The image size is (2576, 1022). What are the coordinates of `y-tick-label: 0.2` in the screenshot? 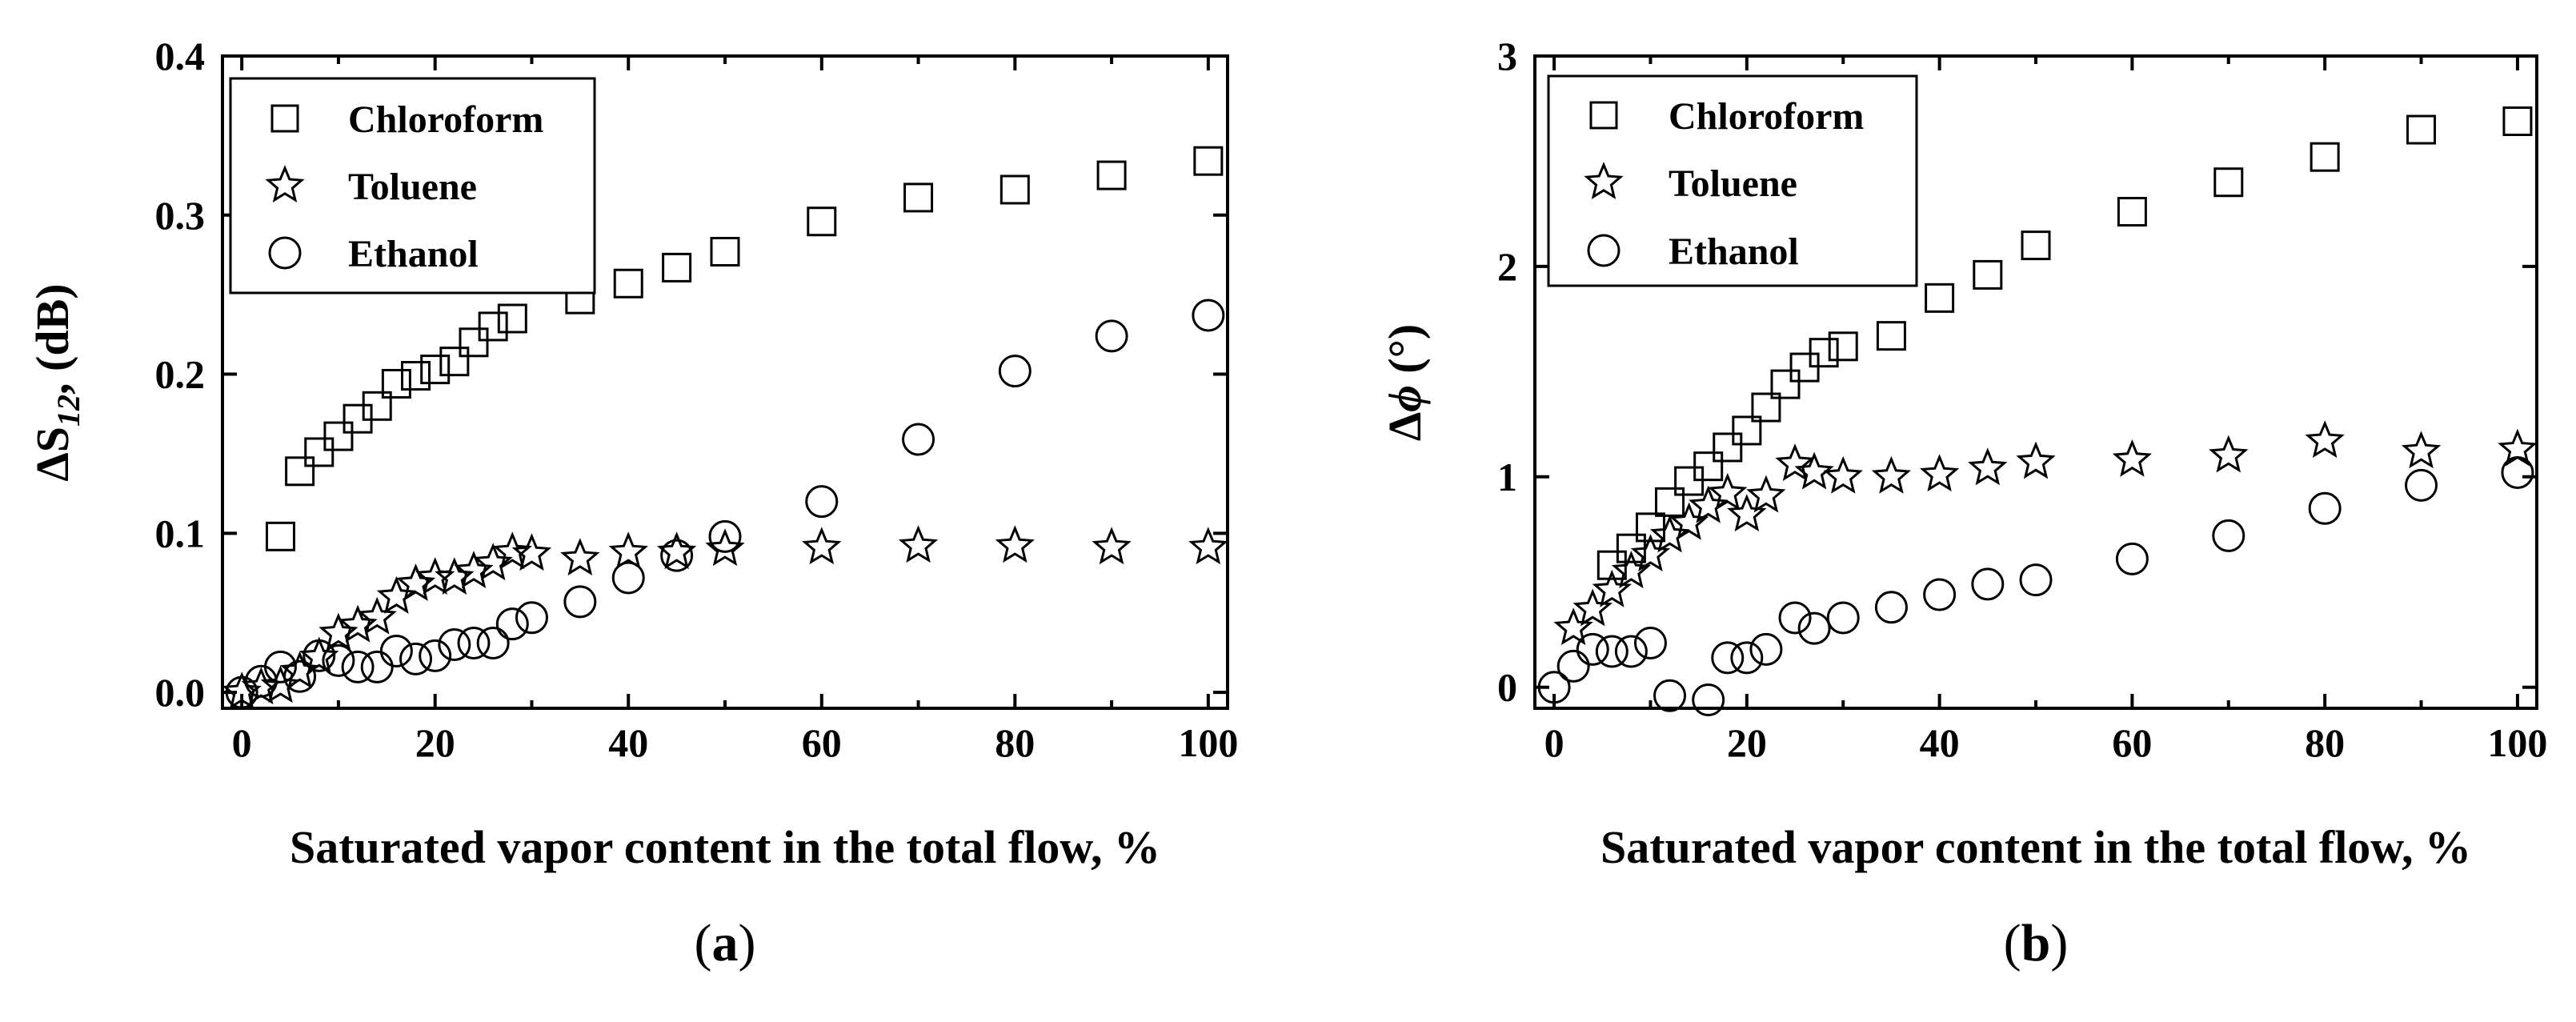 It's located at (180, 374).